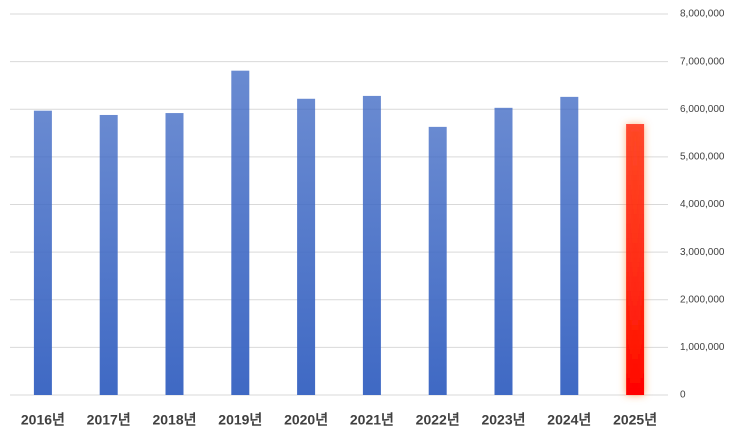 Image resolution: width=739 pixels, height=441 pixels. I want to click on x-tick-label: 2020년, so click(306, 420).